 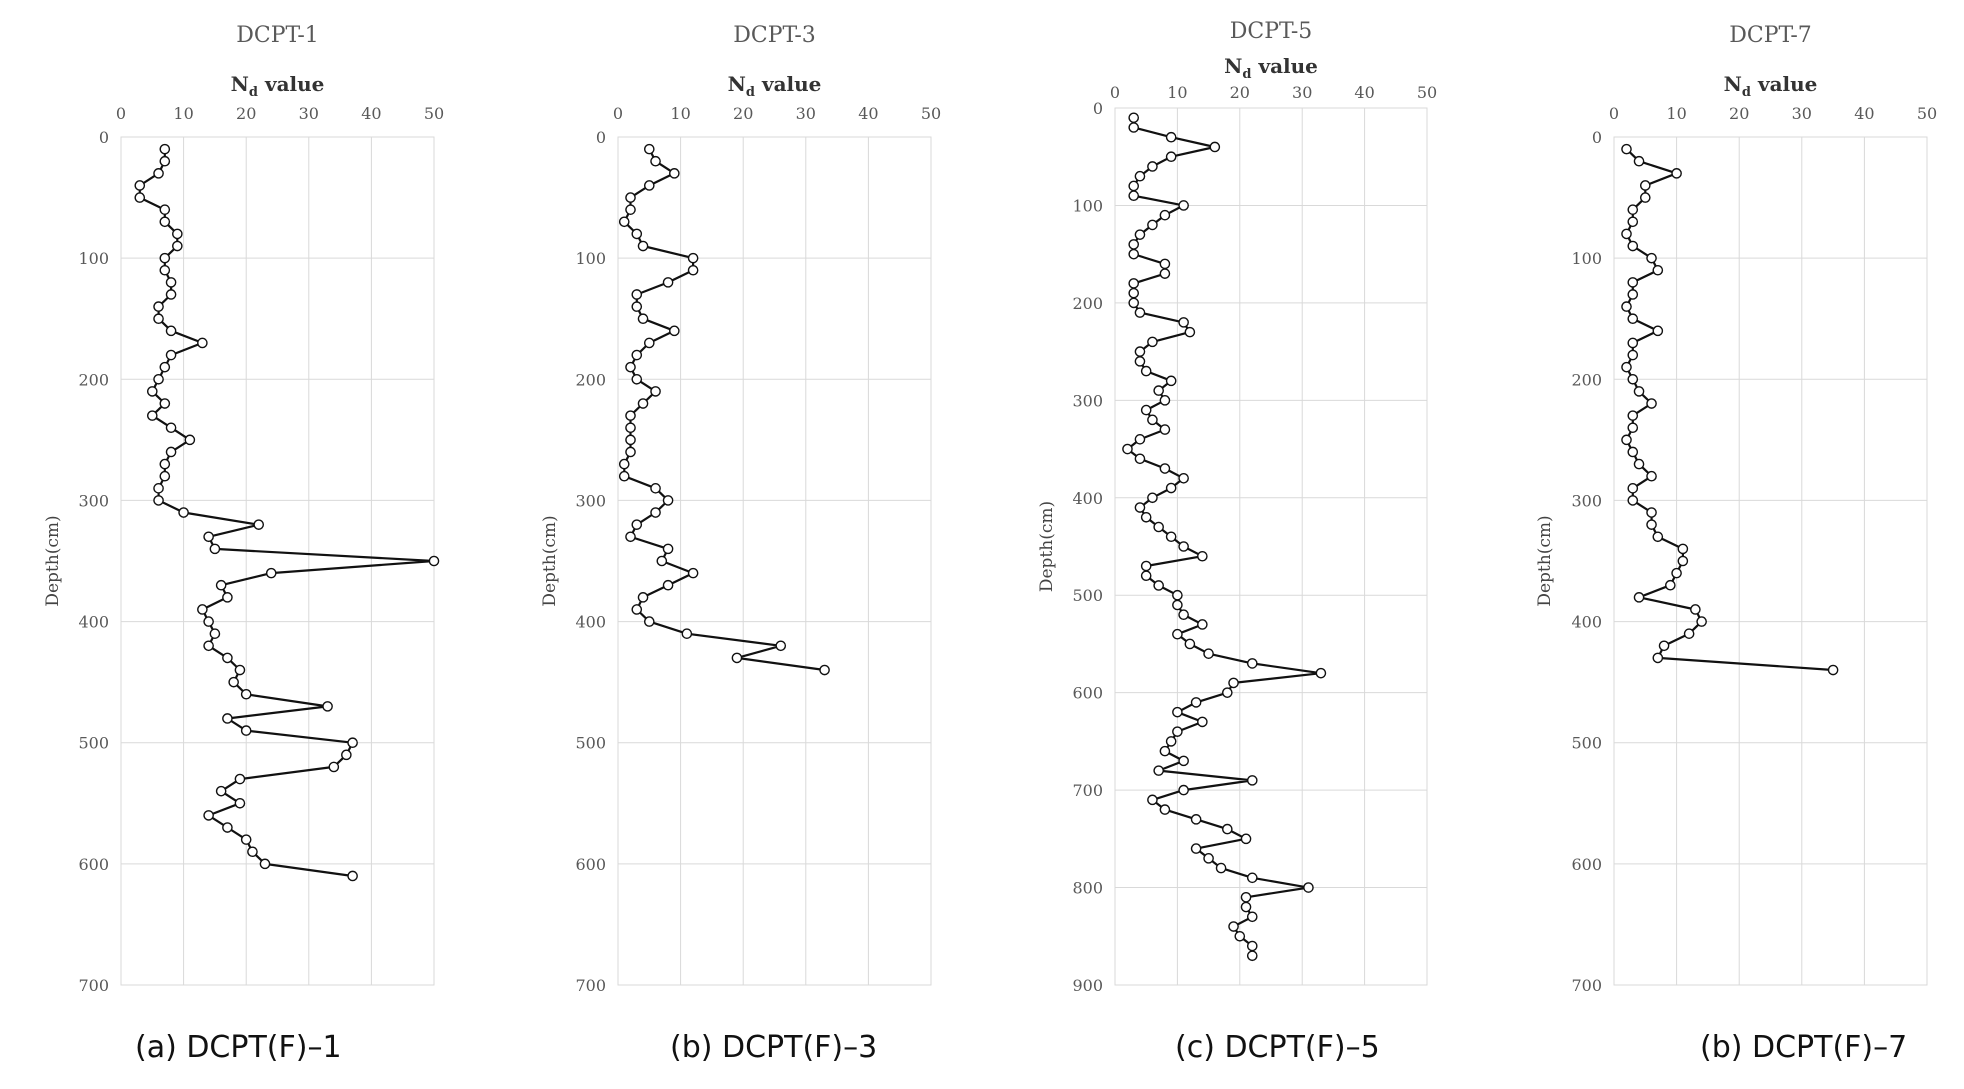 What do you see at coordinates (1087, 985) in the screenshot?
I see `y-tick-label: 900` at bounding box center [1087, 985].